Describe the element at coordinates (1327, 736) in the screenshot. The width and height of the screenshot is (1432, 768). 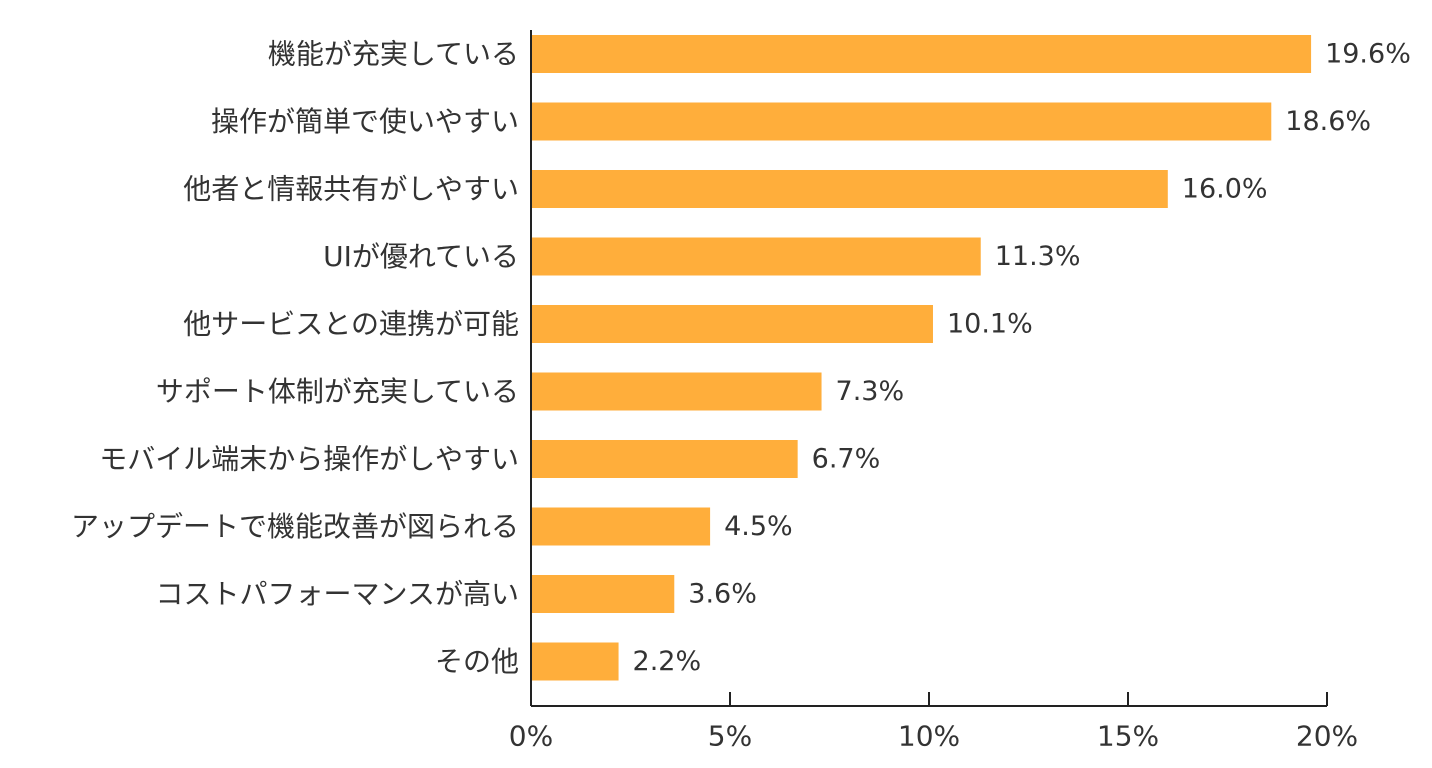
I see `x-tick-label: 20%` at that location.